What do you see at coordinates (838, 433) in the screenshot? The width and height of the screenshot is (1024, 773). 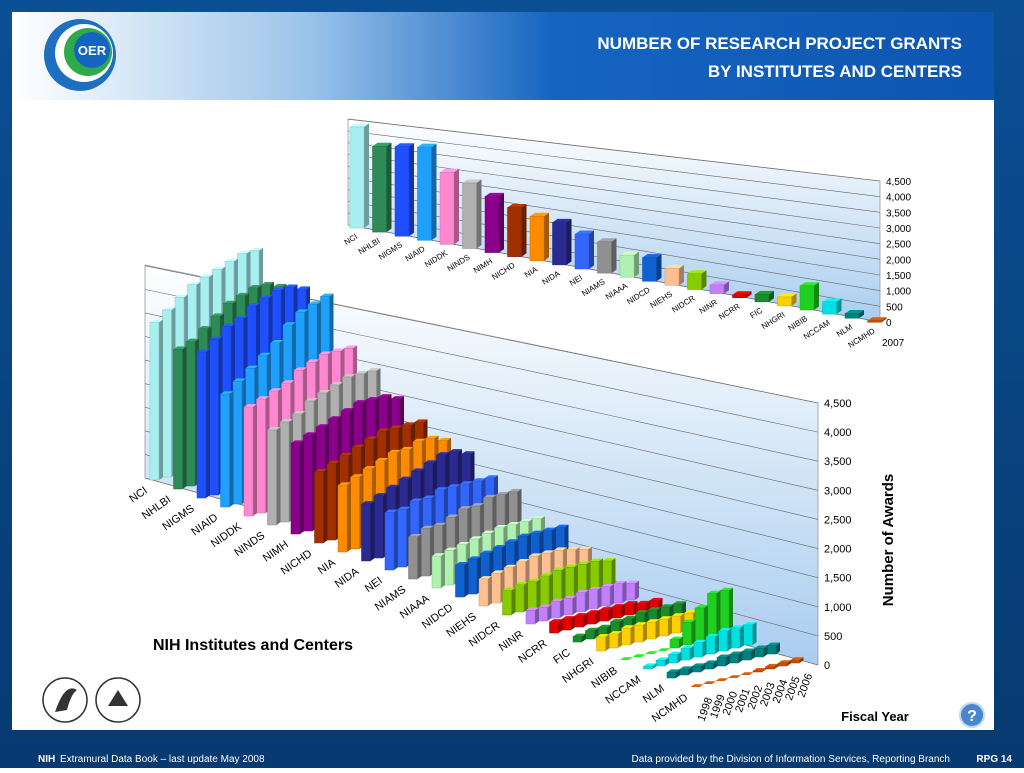 I see `y-tick-label: 4,000` at bounding box center [838, 433].